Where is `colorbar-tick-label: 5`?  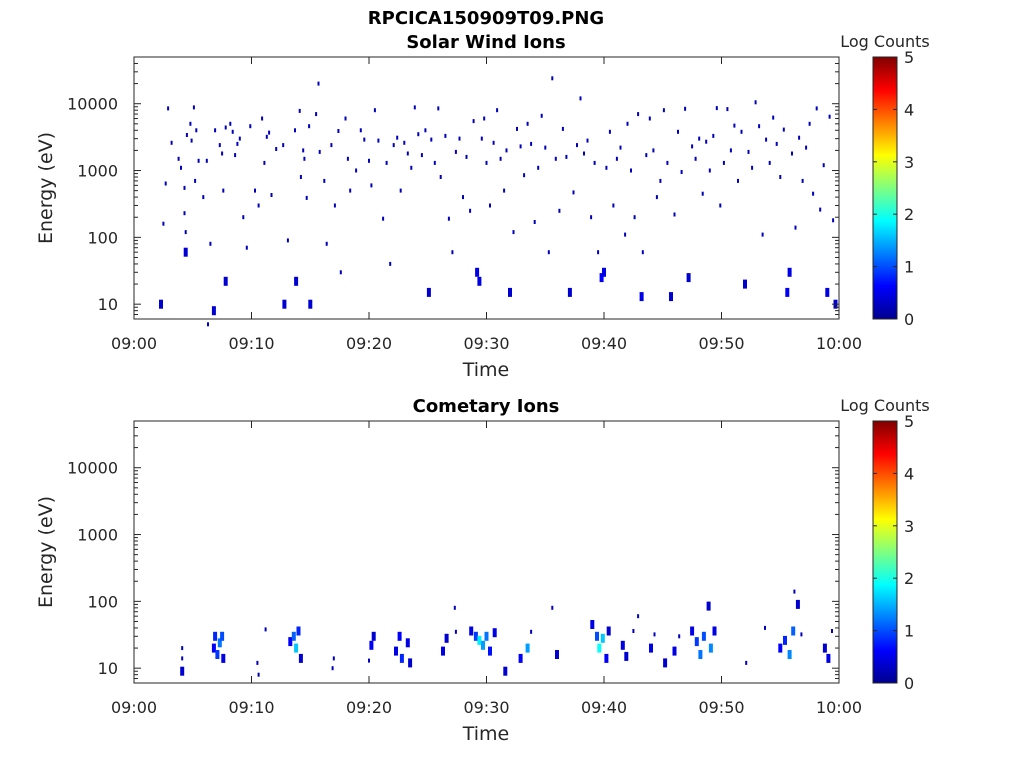
colorbar-tick-label: 5 is located at coordinates (909, 57).